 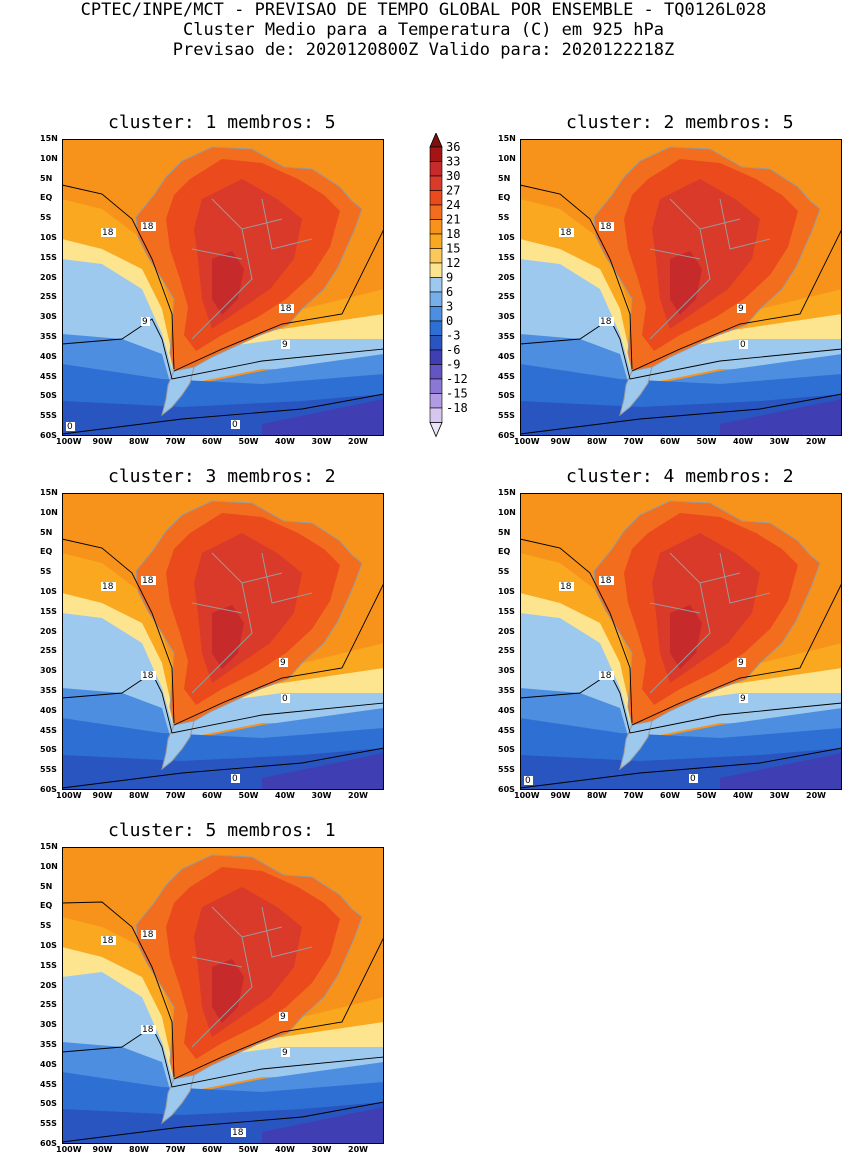 I want to click on colorbar-level-label: 24, so click(x=453, y=205).